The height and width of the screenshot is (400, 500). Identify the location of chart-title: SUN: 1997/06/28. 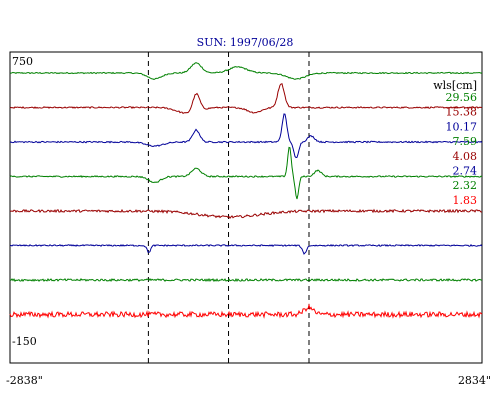
(245, 42).